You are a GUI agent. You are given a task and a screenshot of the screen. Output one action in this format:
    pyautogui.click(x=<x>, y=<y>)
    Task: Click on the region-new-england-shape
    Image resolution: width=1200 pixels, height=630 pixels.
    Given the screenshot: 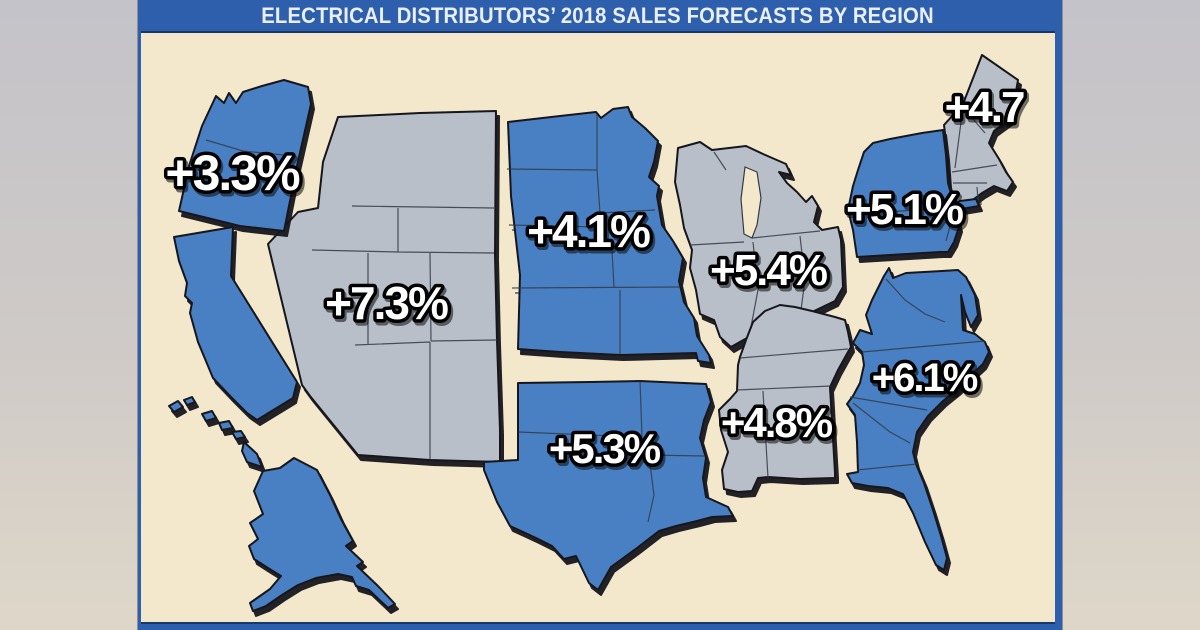 What is the action you would take?
    pyautogui.click(x=981, y=129)
    